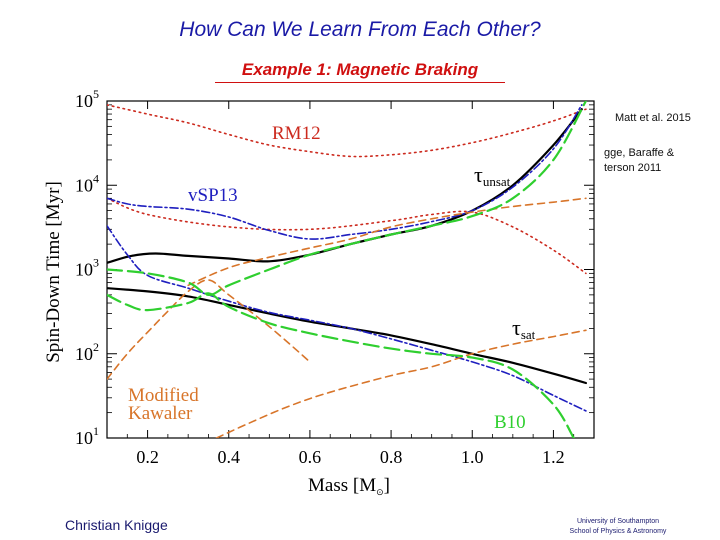 The height and width of the screenshot is (540, 720). Describe the element at coordinates (360, 29) in the screenshot. I see `slide-title: How Can We Learn From Each Other?` at that location.